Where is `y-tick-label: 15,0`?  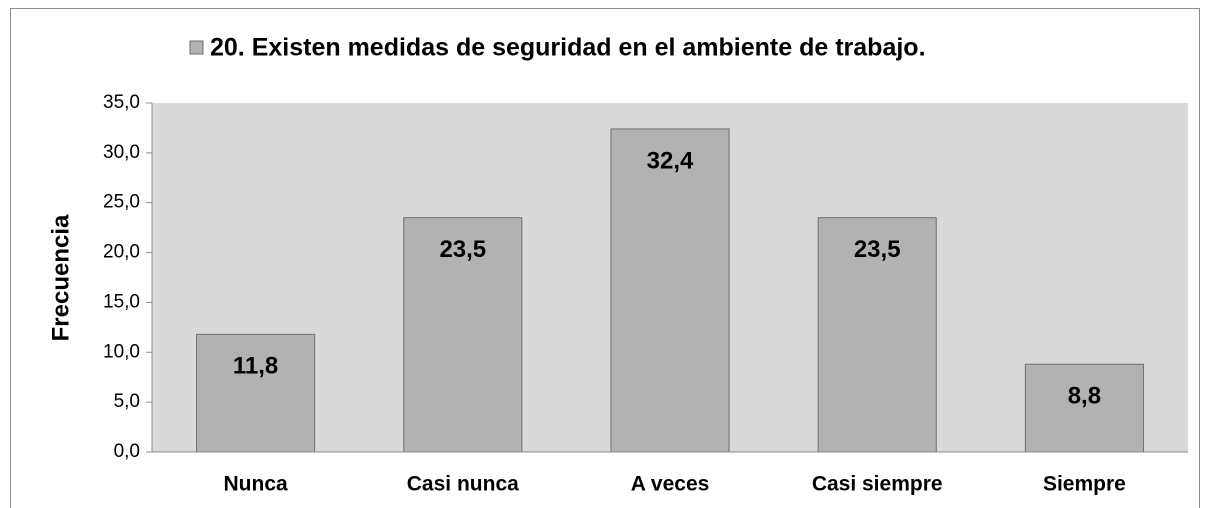 y-tick-label: 15,0 is located at coordinates (121, 301).